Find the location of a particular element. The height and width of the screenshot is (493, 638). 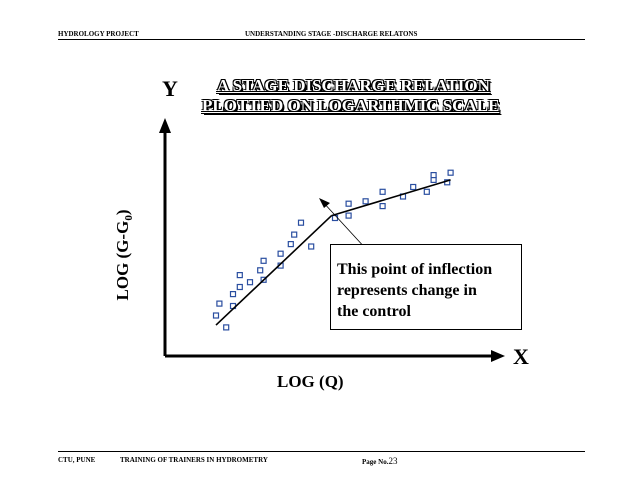

callout-leader-arrowhead is located at coordinates (324, 203).